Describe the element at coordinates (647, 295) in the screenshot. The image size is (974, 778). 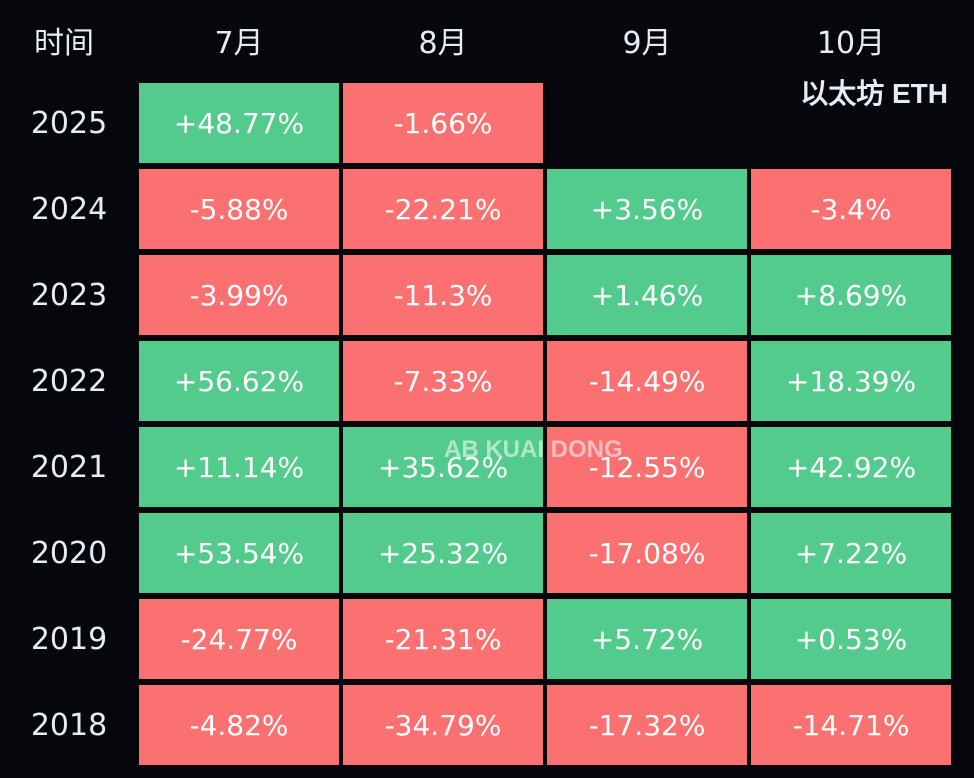
I see `return-cell: +1.46%` at that location.